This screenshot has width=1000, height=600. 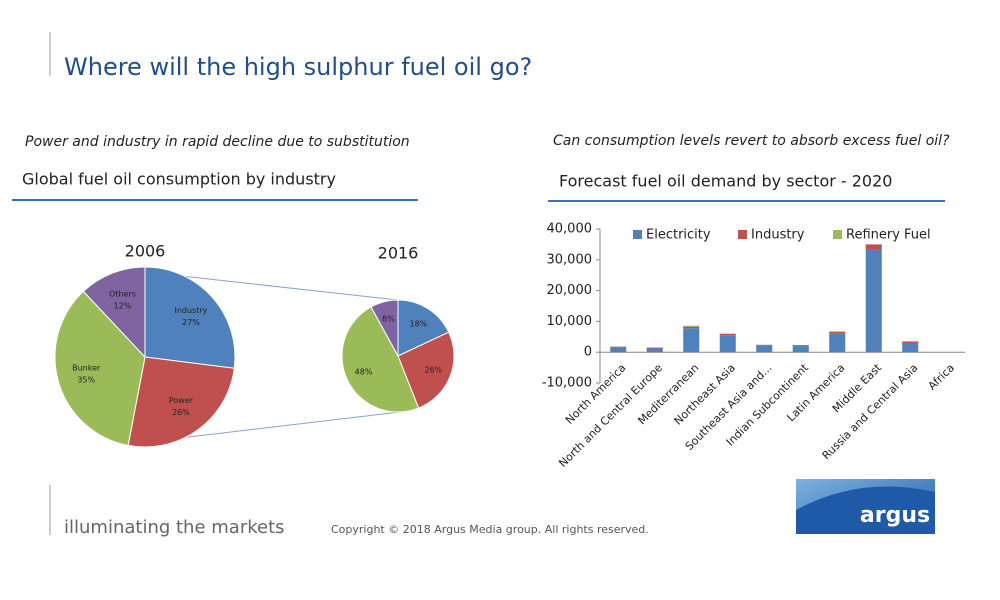 What do you see at coordinates (123, 306) in the screenshot?
I see `slice-label: 12%` at bounding box center [123, 306].